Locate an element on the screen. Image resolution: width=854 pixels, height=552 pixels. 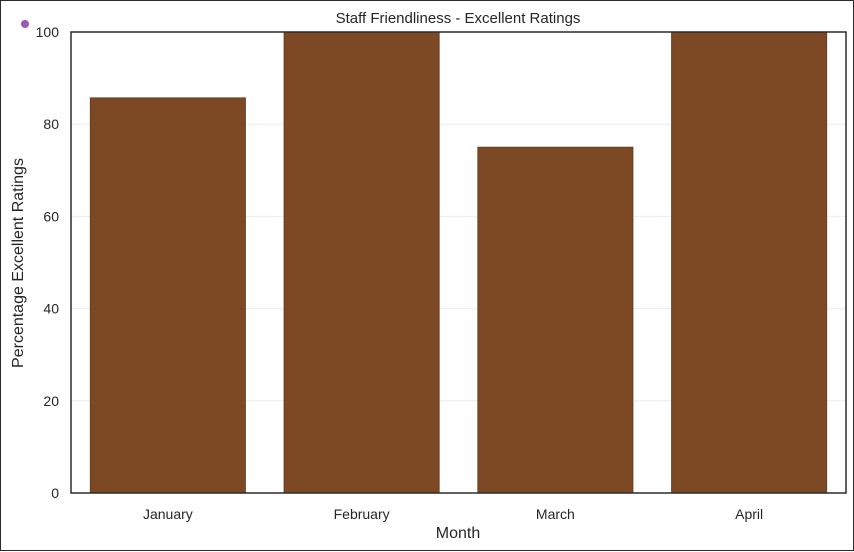
bar-january is located at coordinates (167, 295).